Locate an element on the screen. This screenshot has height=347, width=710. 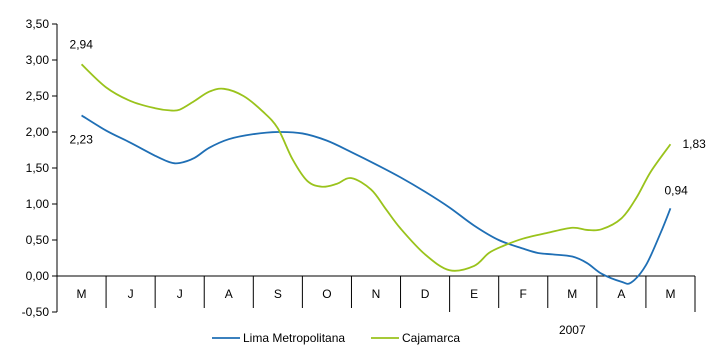
x-tick-label: O is located at coordinates (326, 294).